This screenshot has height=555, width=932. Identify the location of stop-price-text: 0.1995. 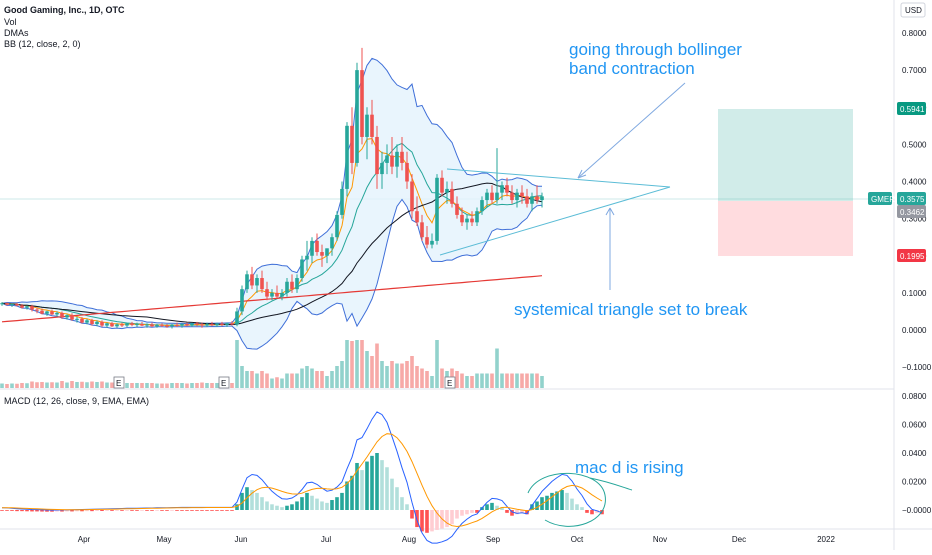
(912, 256).